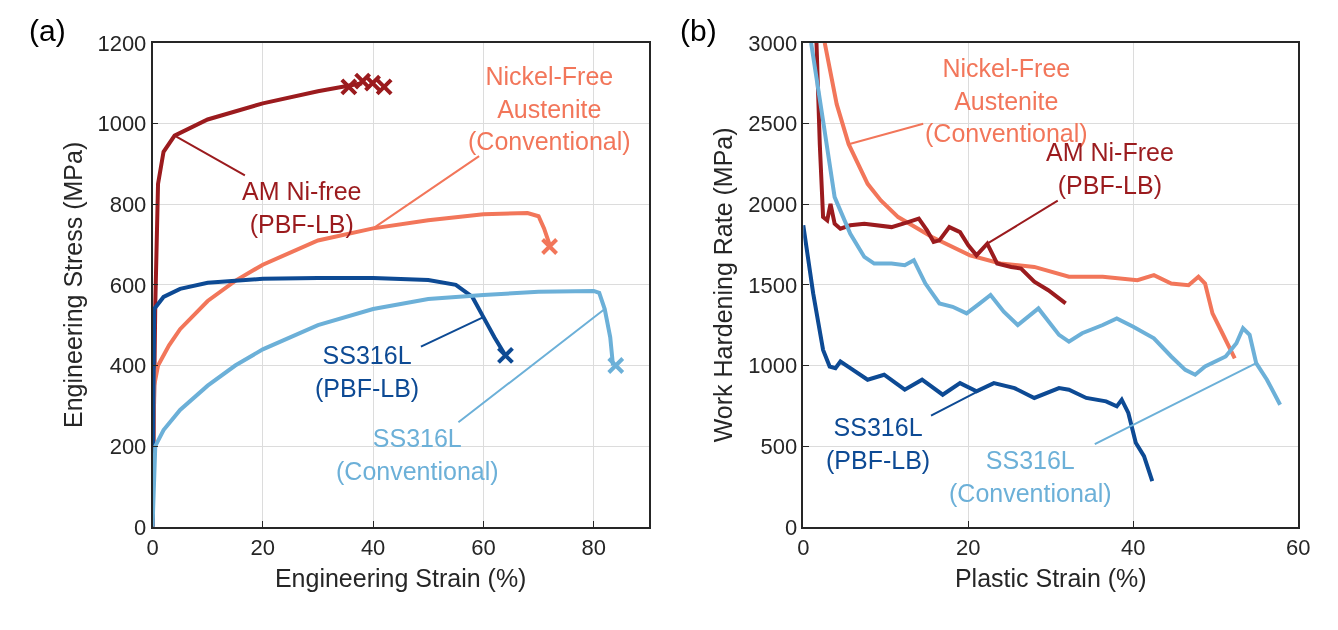 The width and height of the screenshot is (1338, 630). I want to click on y-tick-label: 1200, so click(122, 43).